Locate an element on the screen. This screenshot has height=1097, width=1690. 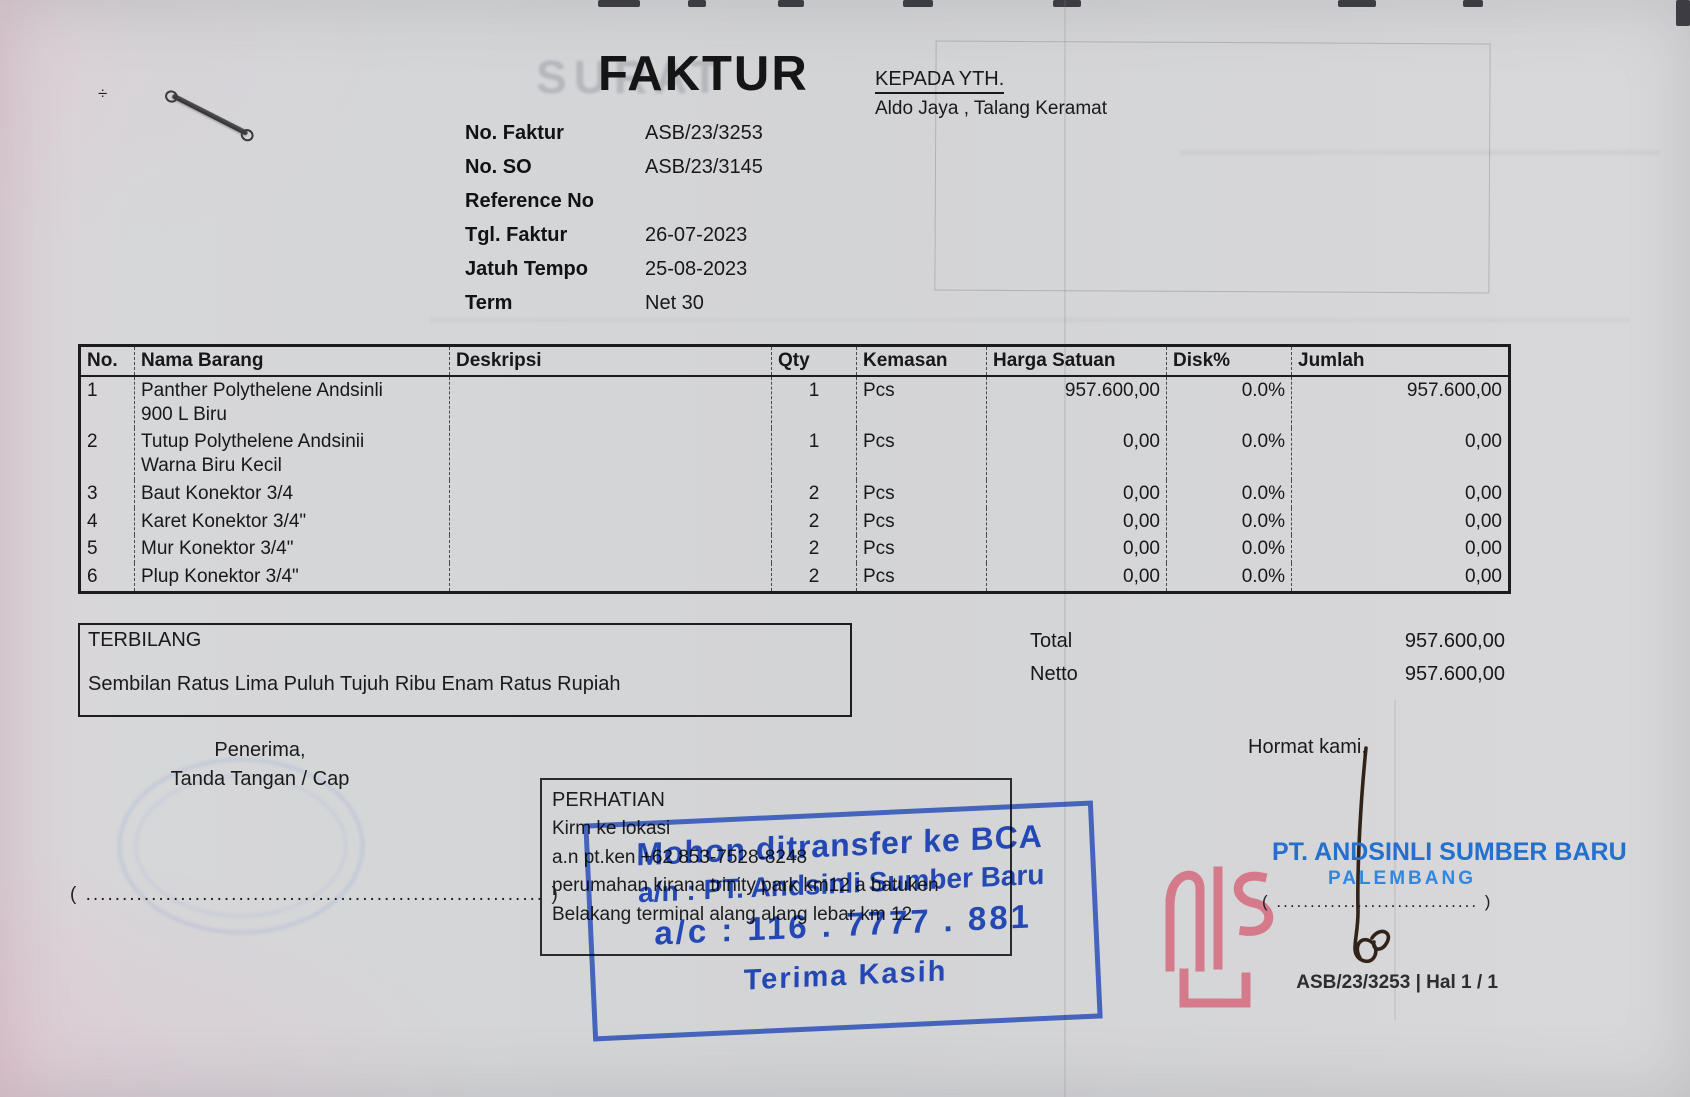
cell-no: 6 is located at coordinates (92, 576).